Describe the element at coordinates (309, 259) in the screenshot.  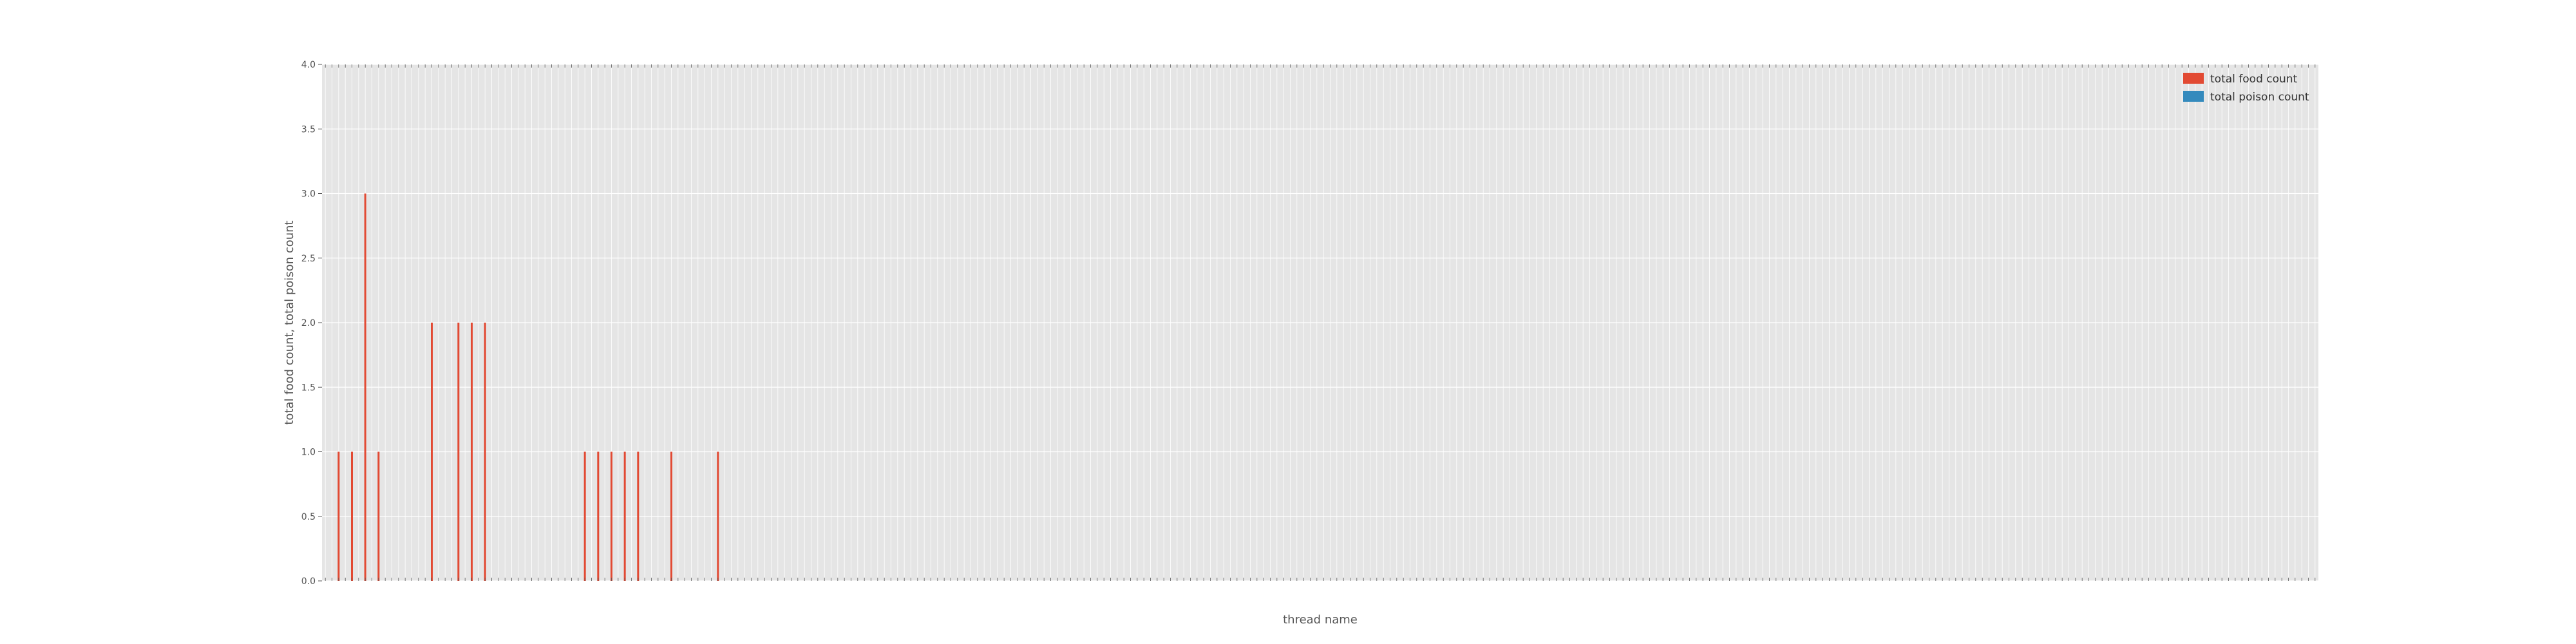
I see `y-tick-label: 2.5` at that location.